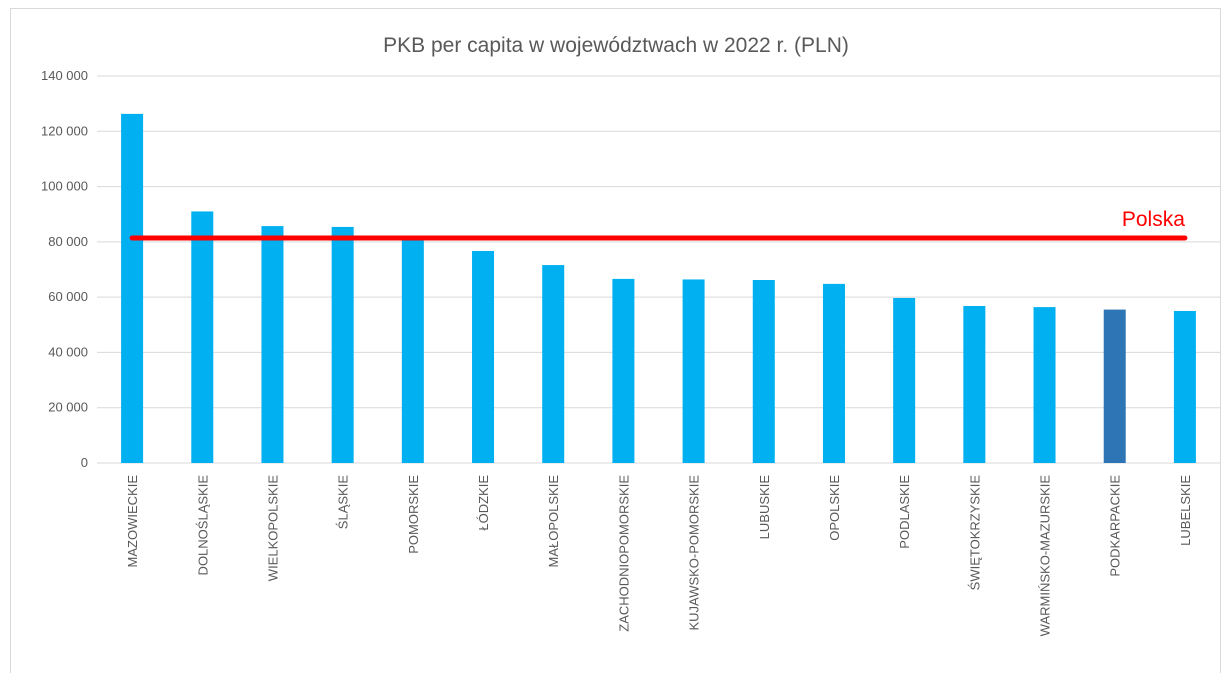 Image resolution: width=1231 pixels, height=673 pixels. What do you see at coordinates (343, 502) in the screenshot?
I see `x-tick-label: ŚLĄSKIE` at bounding box center [343, 502].